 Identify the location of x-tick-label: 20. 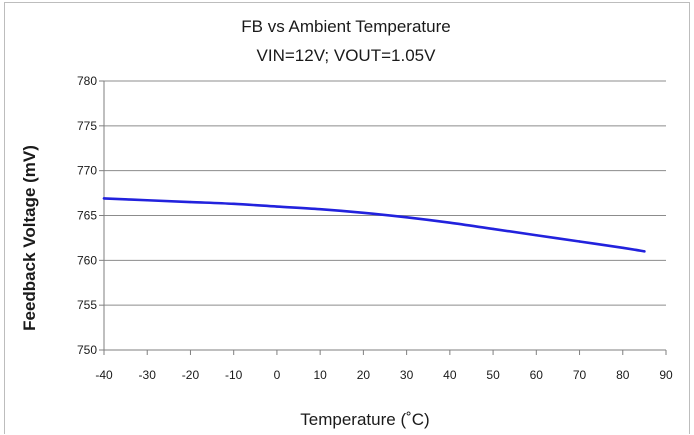
(364, 375).